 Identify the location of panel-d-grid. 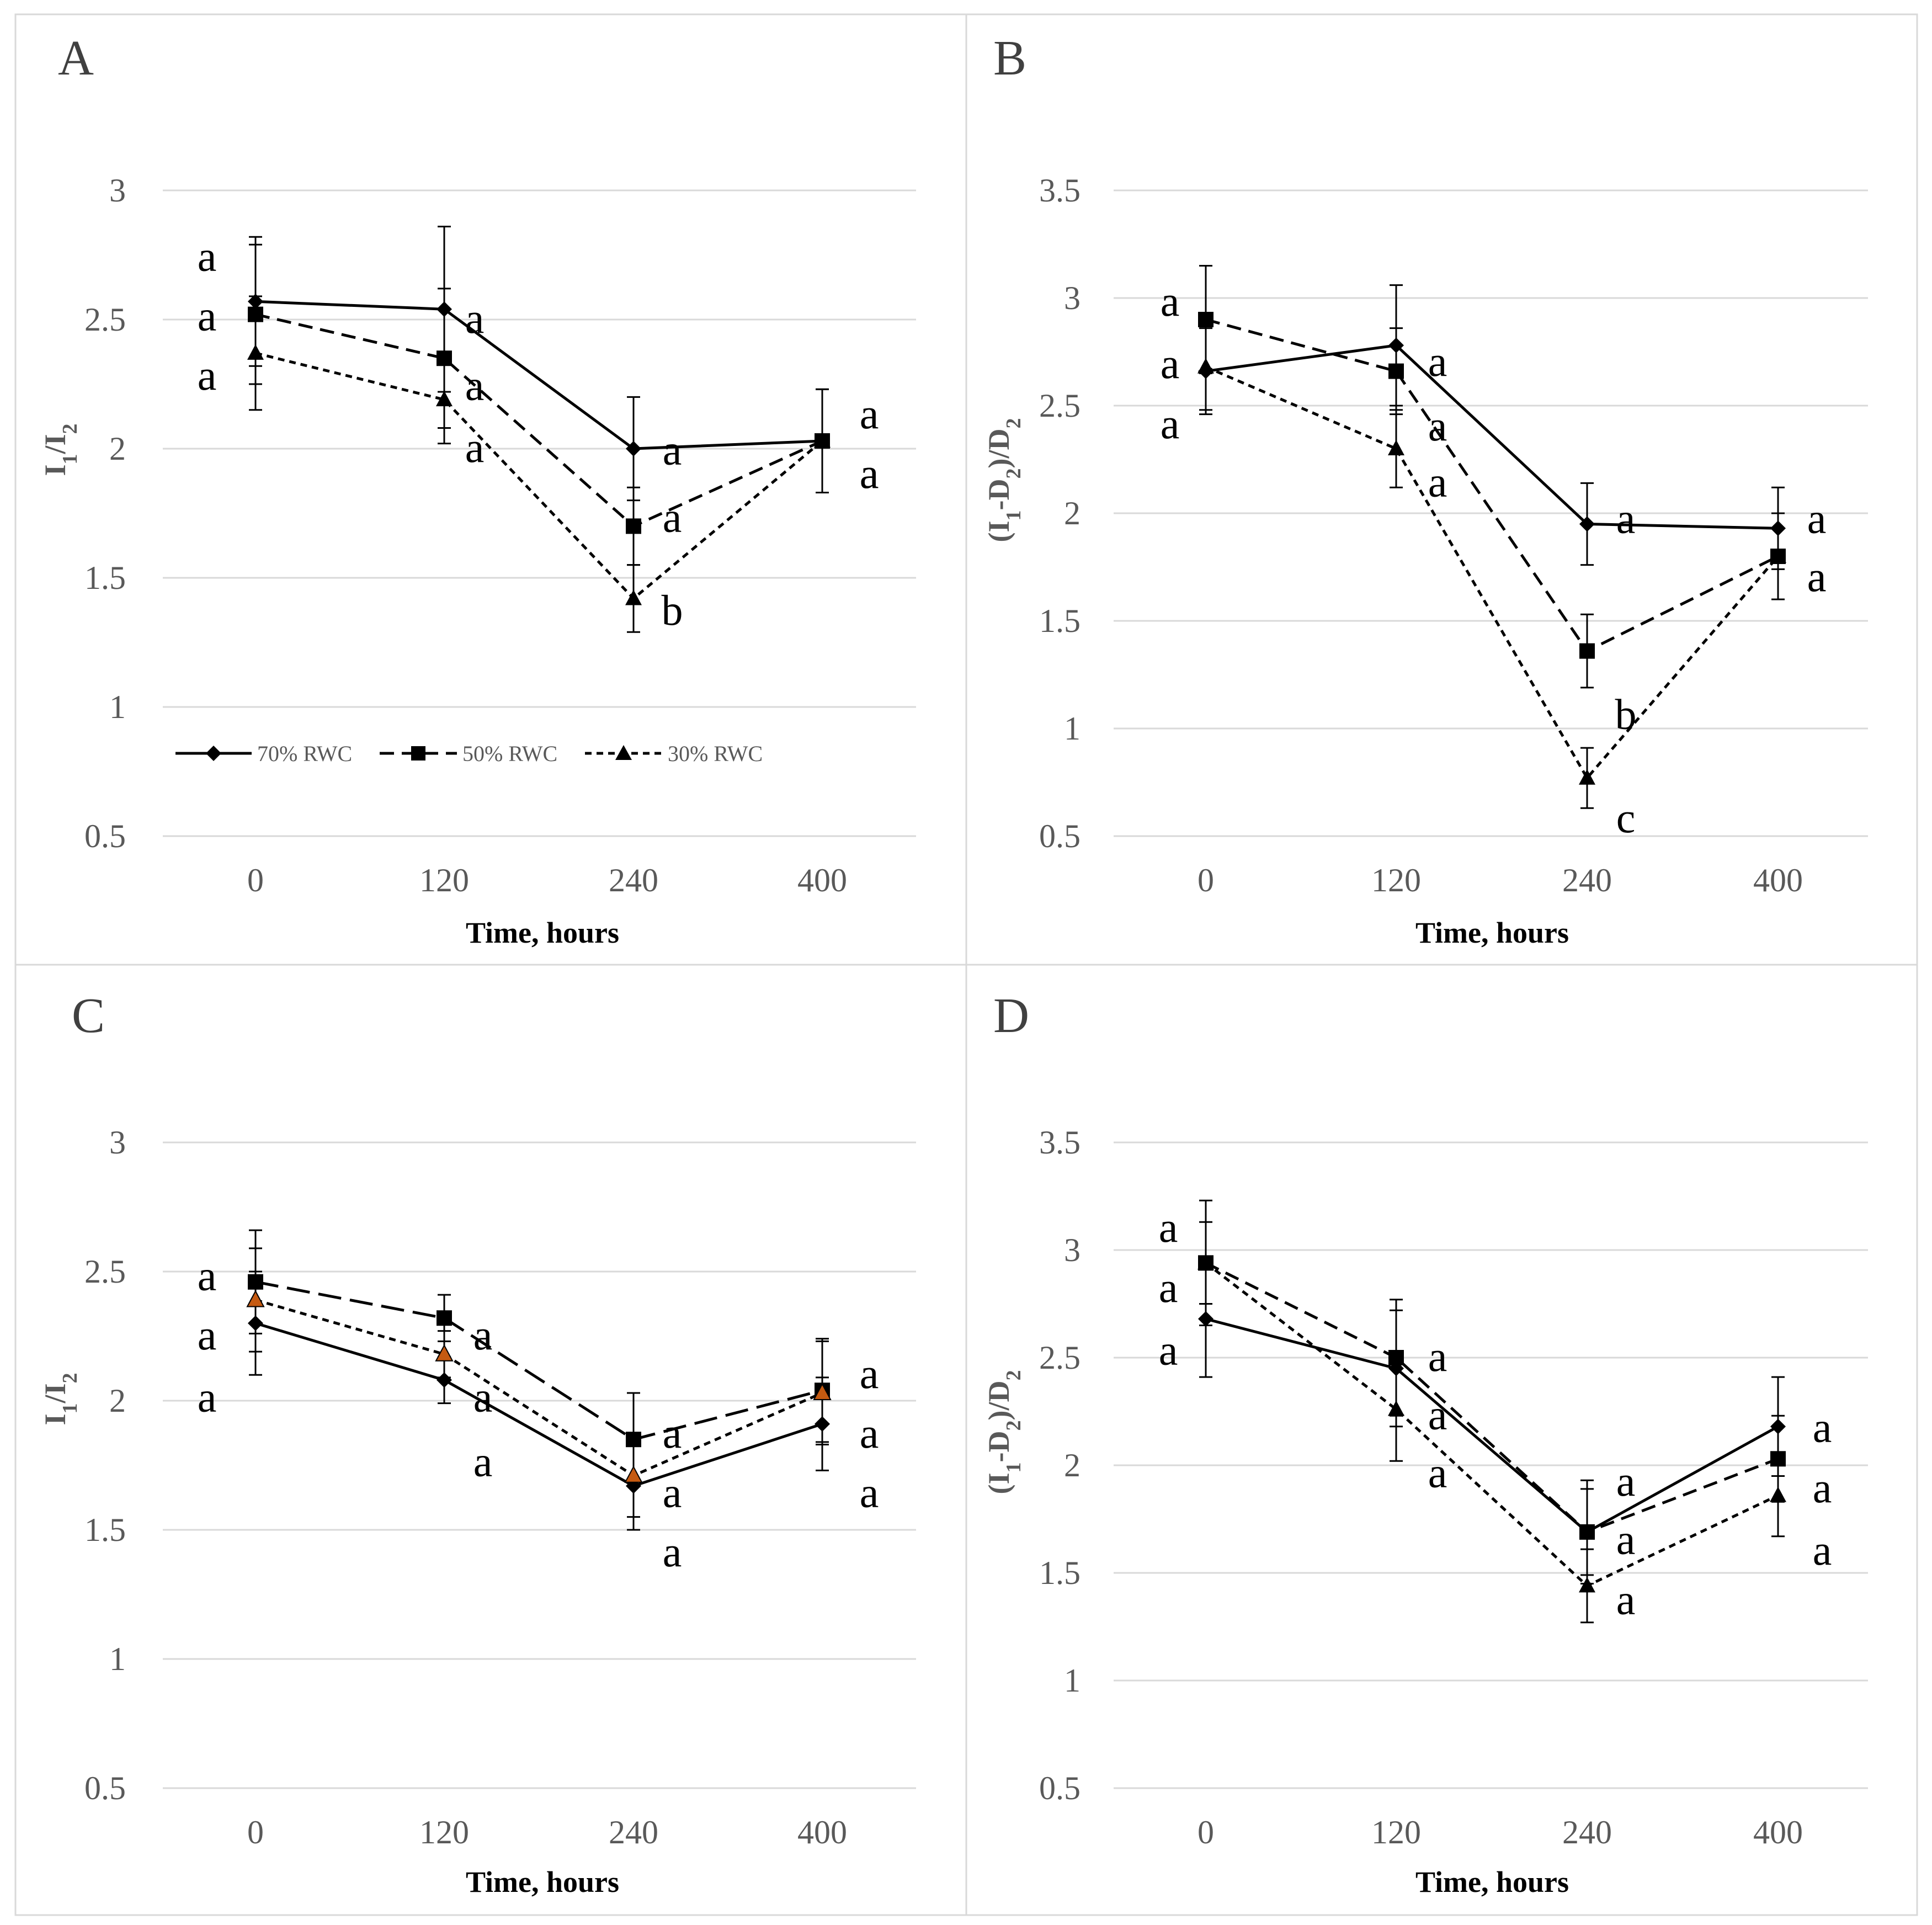
(1491, 1465).